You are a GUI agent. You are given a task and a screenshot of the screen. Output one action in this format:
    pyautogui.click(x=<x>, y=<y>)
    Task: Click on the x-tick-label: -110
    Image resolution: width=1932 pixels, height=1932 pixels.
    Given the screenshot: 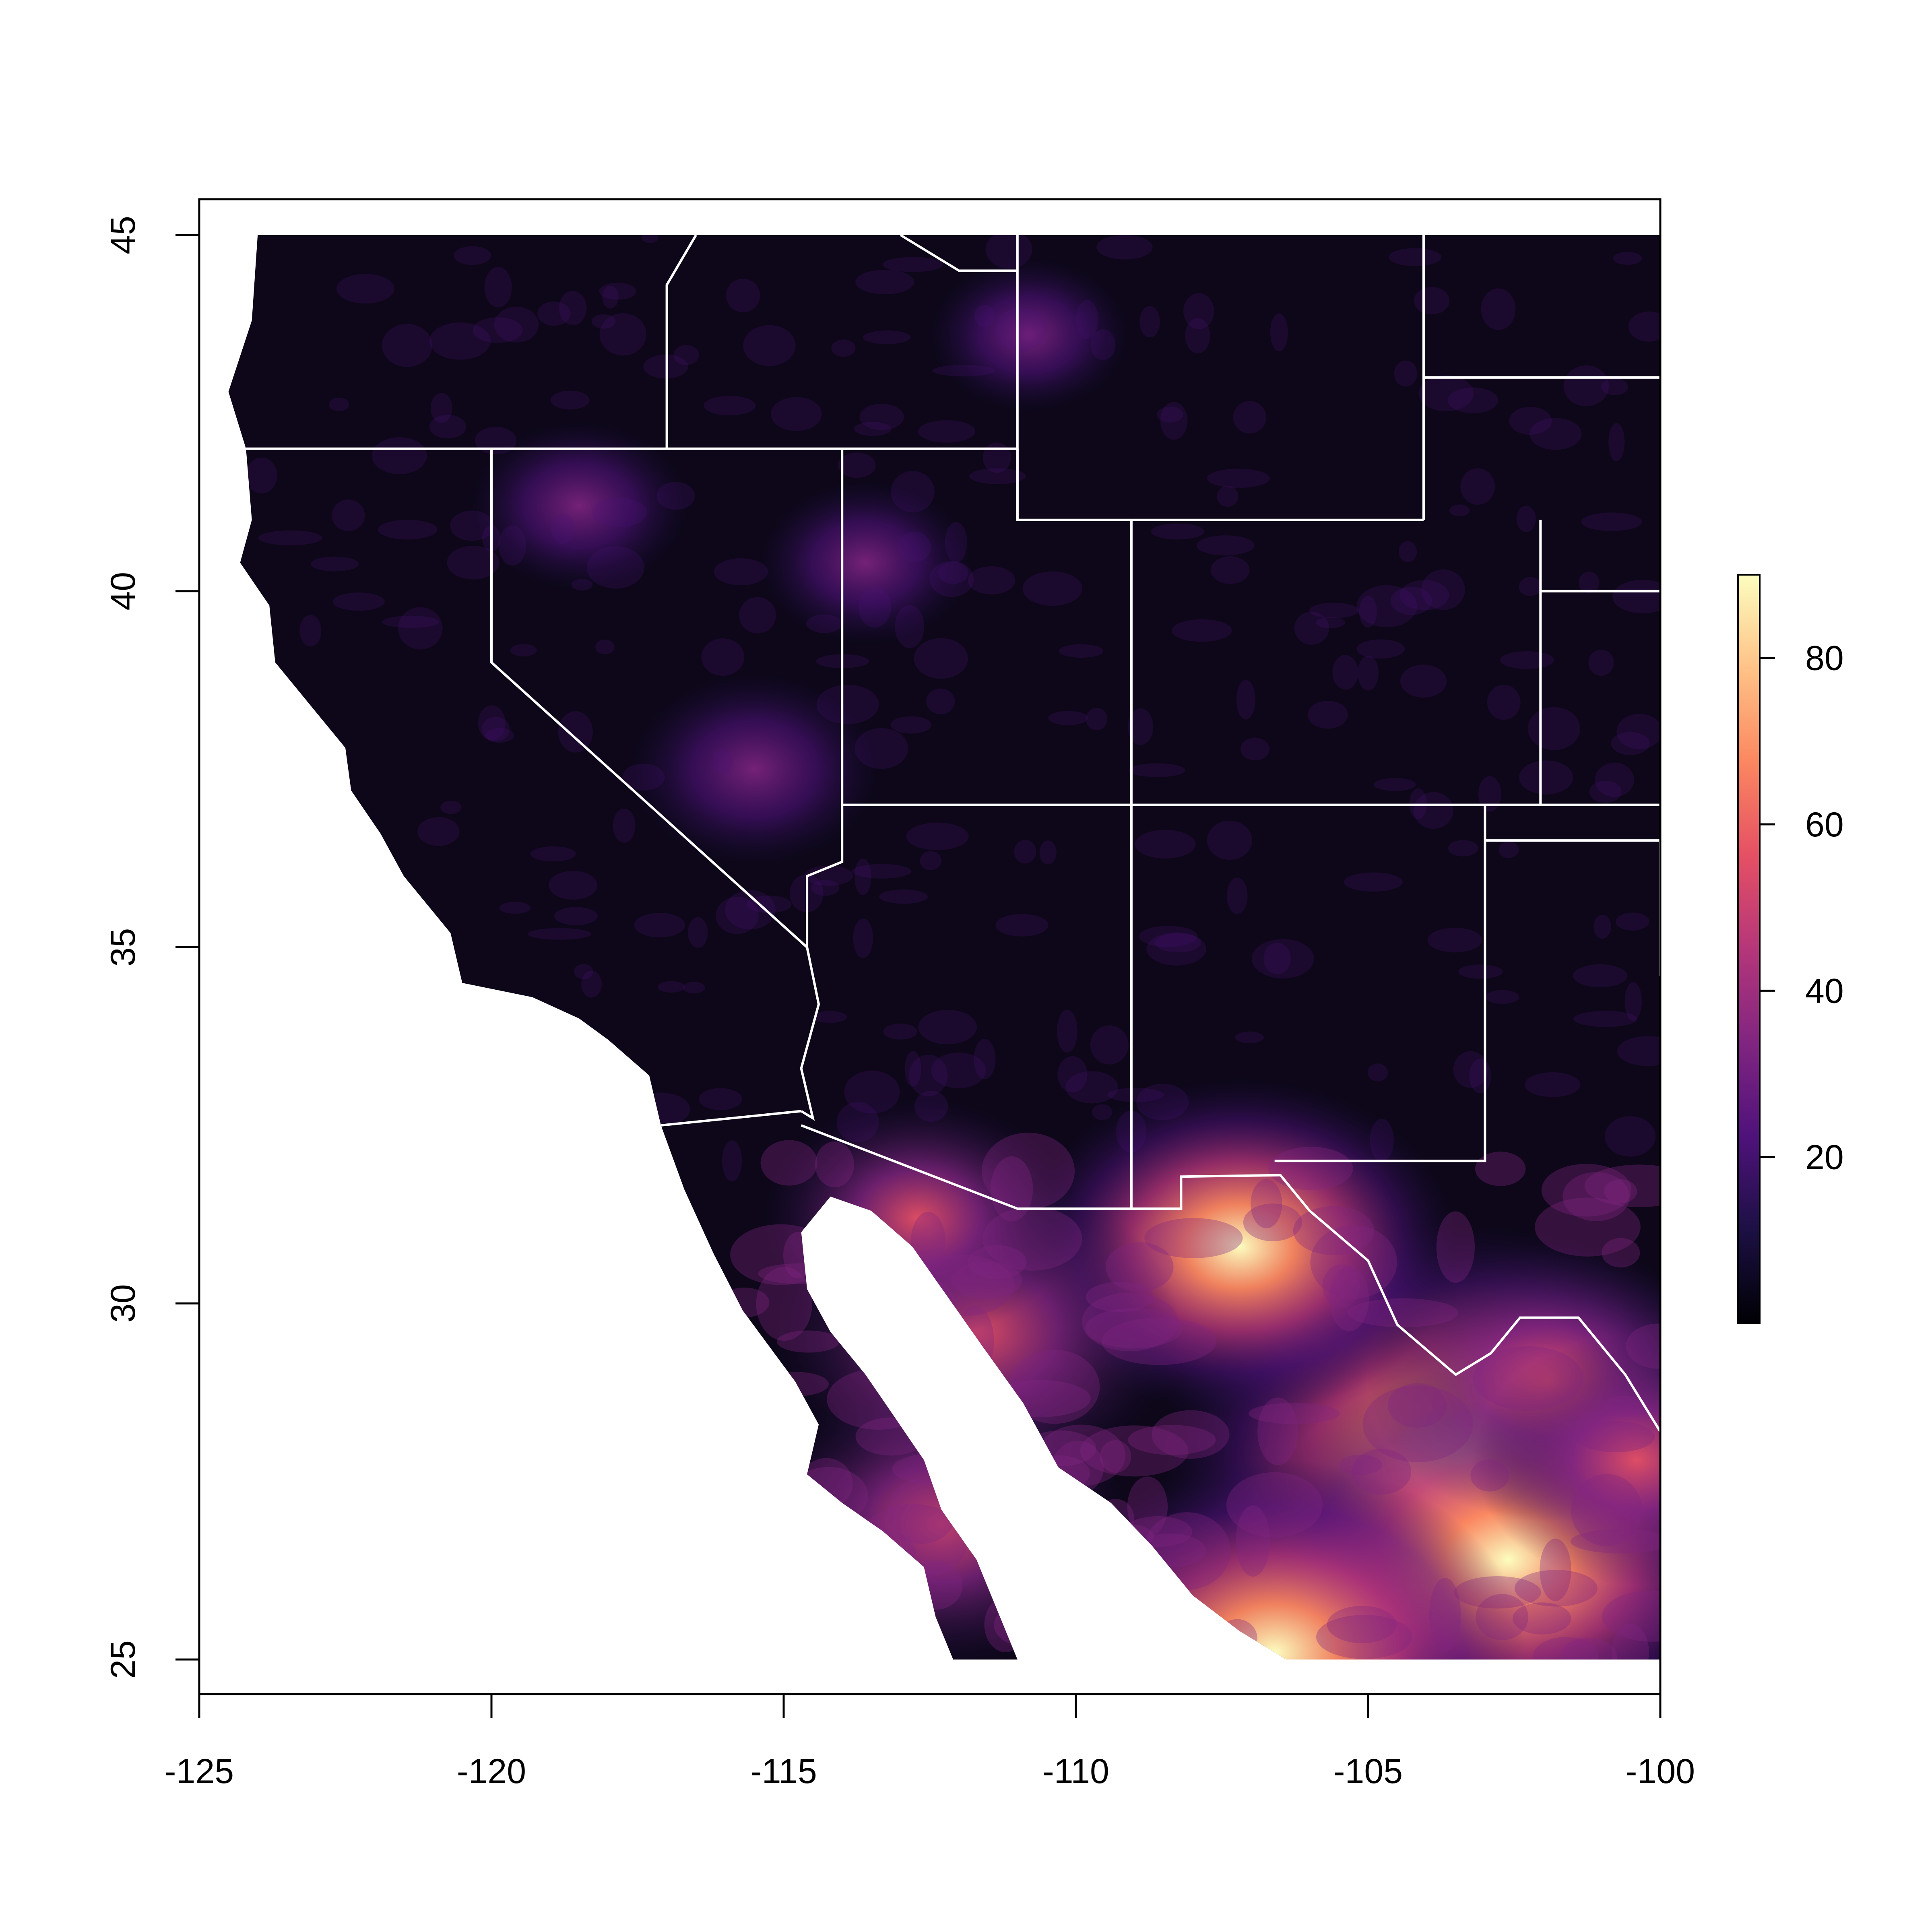 What is the action you would take?
    pyautogui.click(x=1075, y=1771)
    